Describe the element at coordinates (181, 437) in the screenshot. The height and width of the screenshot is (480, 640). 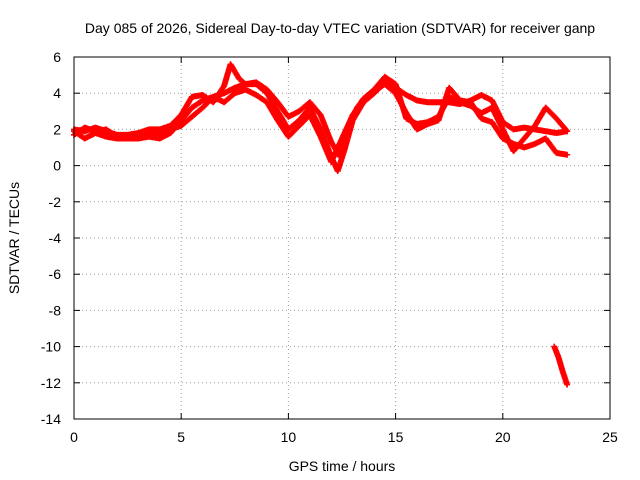
I see `x-tick-label: 5` at that location.